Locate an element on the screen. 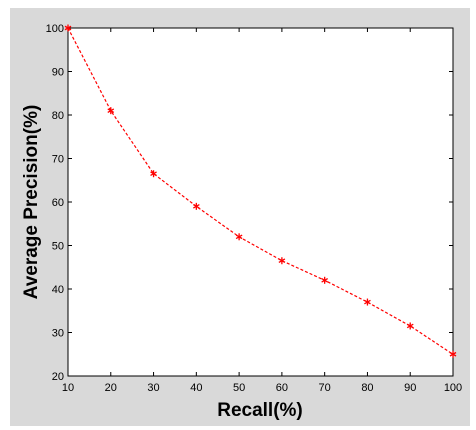 This screenshot has height=430, width=476. y-tick-label: 90 is located at coordinates (58, 73).